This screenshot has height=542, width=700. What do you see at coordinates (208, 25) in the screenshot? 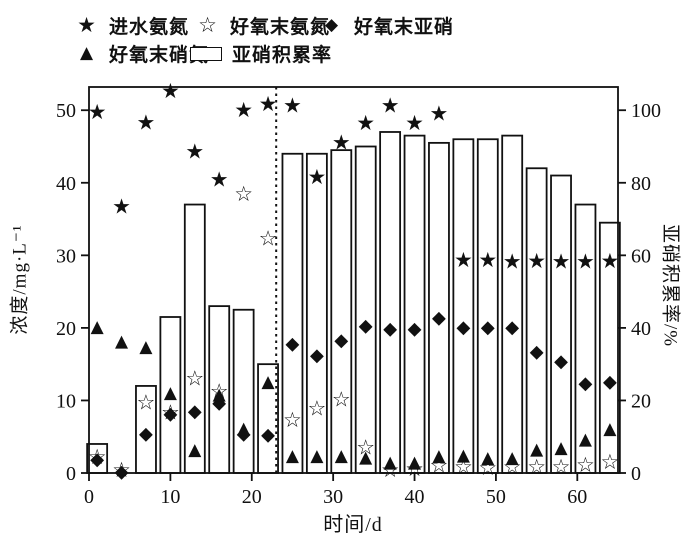
I see `open-star-icon: ☆` at bounding box center [208, 25].